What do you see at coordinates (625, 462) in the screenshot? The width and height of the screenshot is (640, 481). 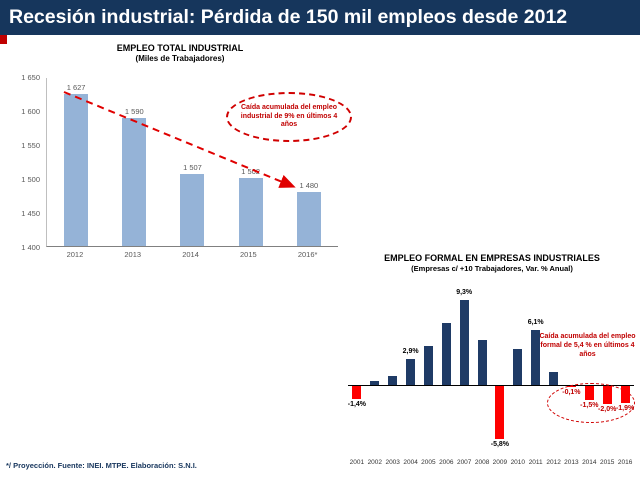 I see `x-axis-label: 2016` at bounding box center [625, 462].